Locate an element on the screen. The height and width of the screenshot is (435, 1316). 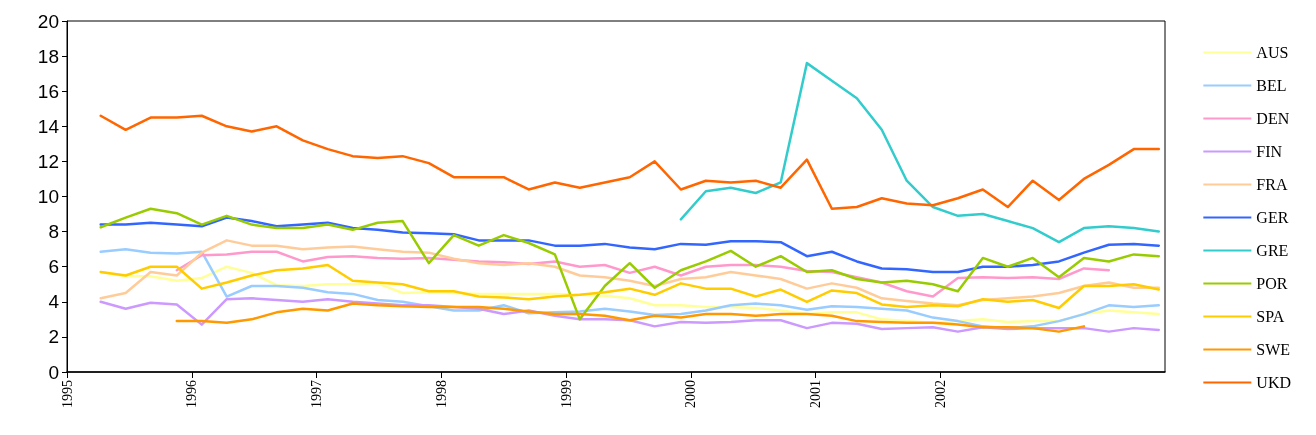
x-tick-label: 2000 is located at coordinates (691, 394).